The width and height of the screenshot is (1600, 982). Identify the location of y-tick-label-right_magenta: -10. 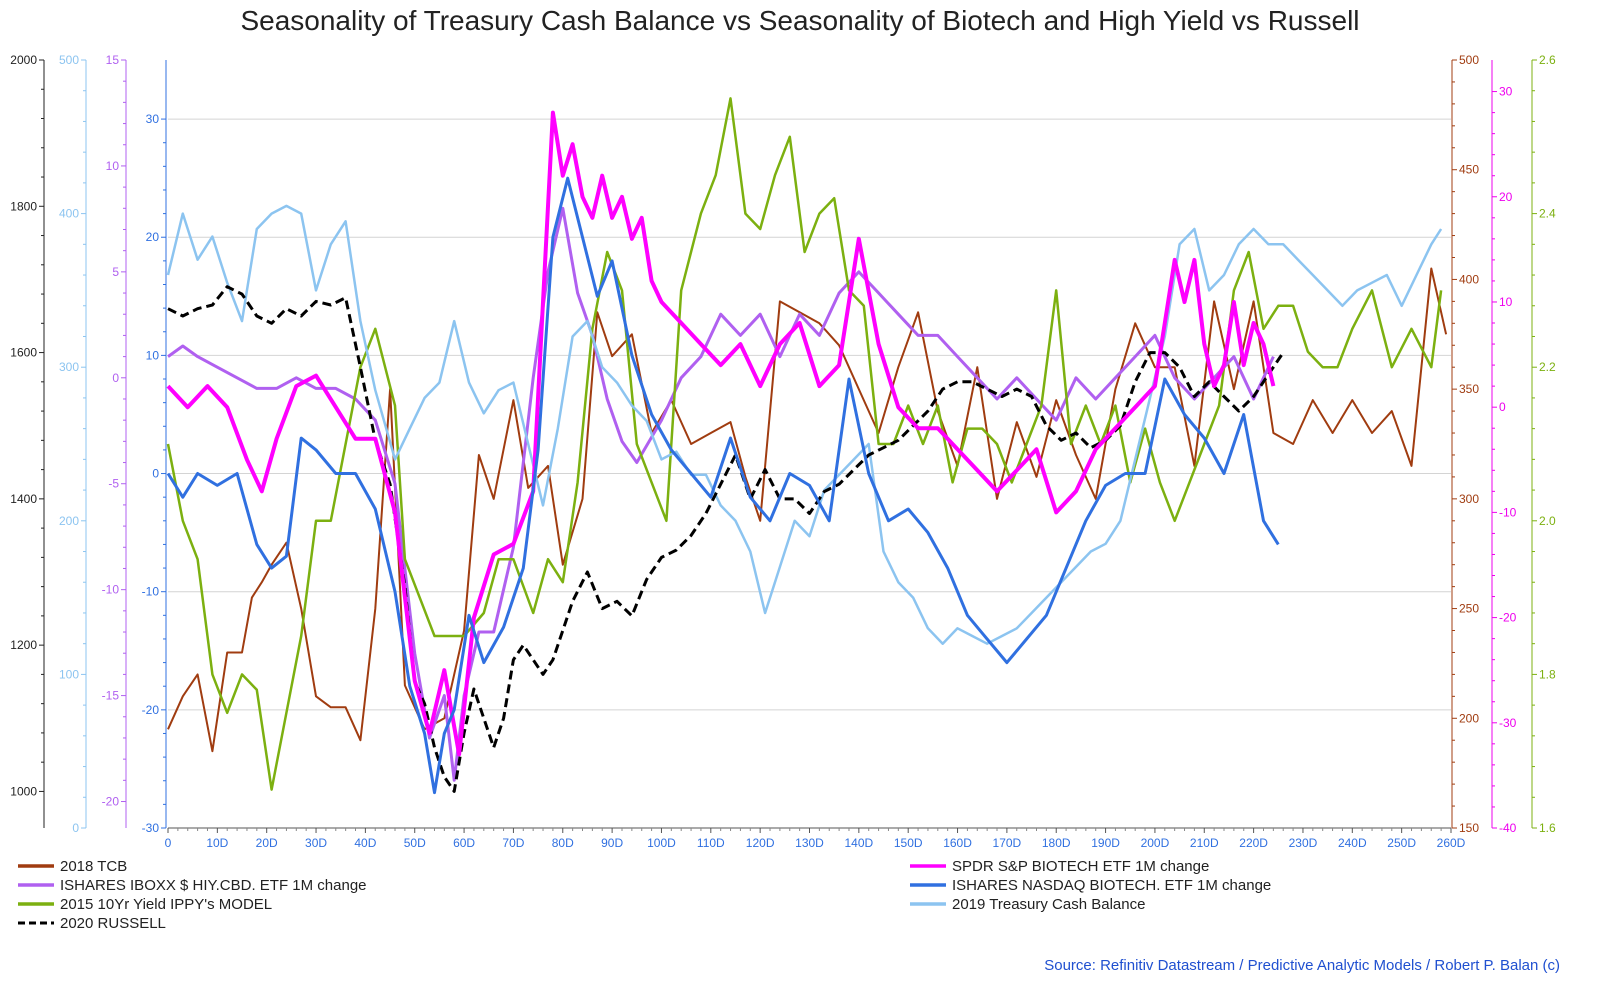
(1508, 512).